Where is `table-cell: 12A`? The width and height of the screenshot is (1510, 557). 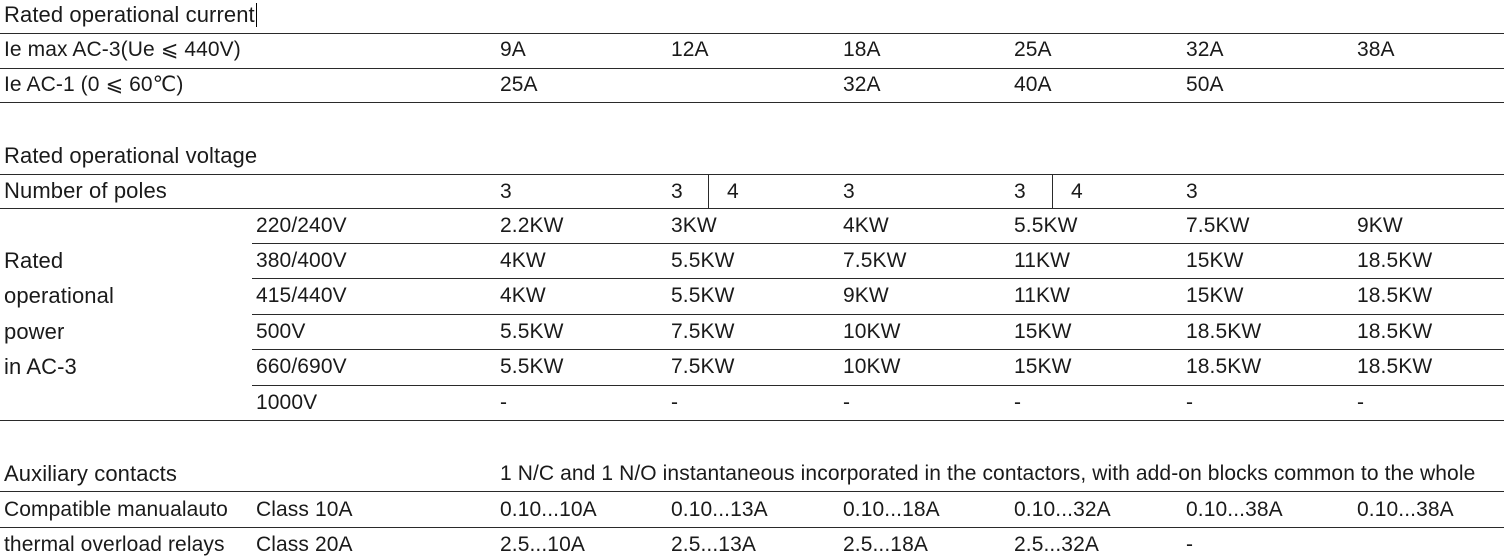
table-cell: 12A is located at coordinates (690, 49).